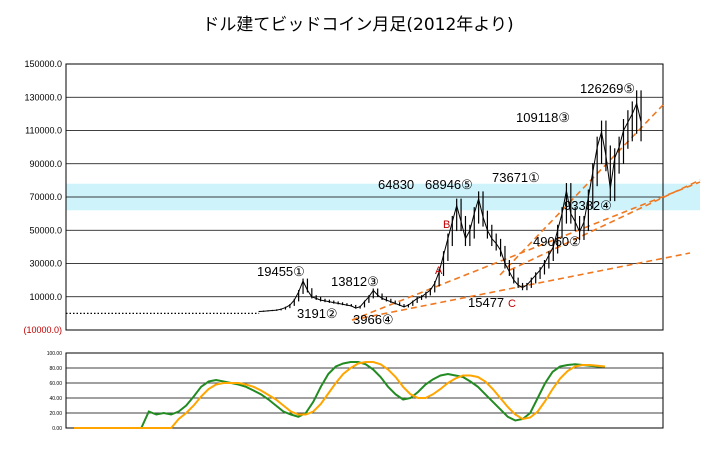 The image size is (716, 450). What do you see at coordinates (557, 241) in the screenshot?
I see `annotation-label: 49060②` at bounding box center [557, 241].